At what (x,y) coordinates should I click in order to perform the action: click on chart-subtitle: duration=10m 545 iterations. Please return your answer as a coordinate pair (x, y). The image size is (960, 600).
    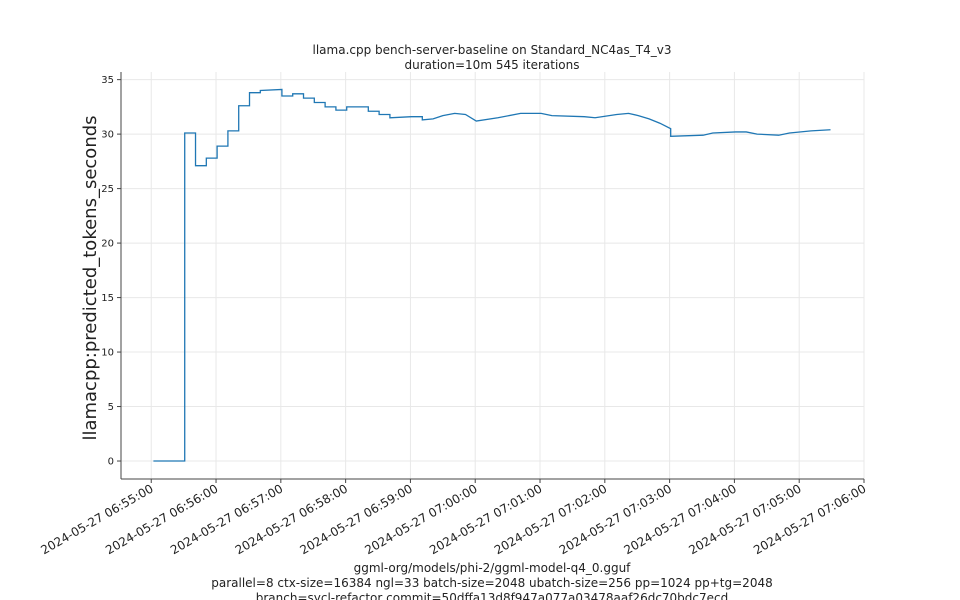
    Looking at the image, I should click on (492, 65).